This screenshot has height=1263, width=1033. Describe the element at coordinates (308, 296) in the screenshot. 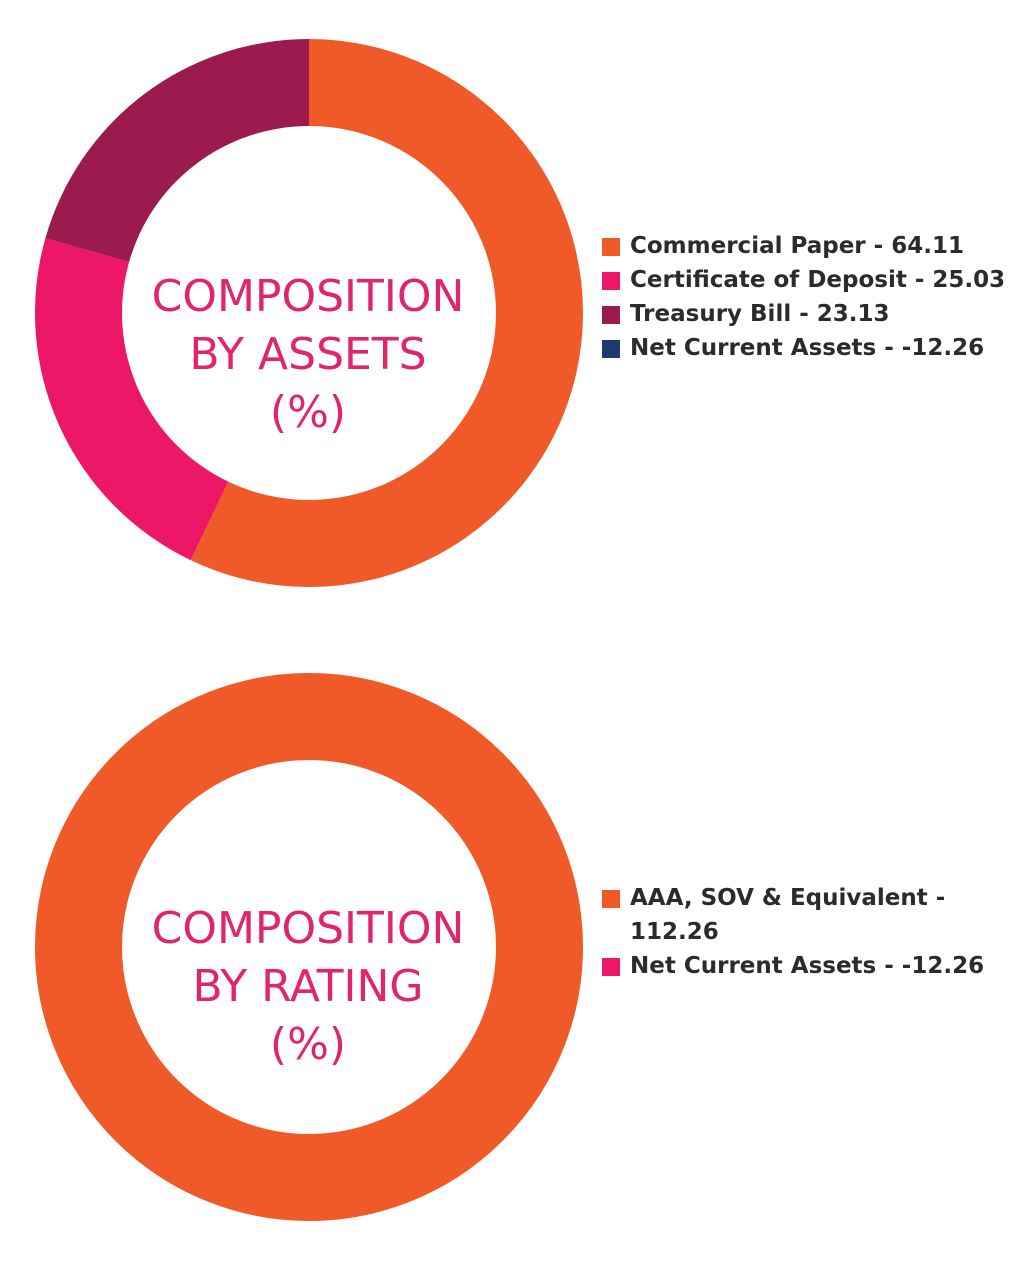

I see `assets-title-line: COMPOSITION` at that location.